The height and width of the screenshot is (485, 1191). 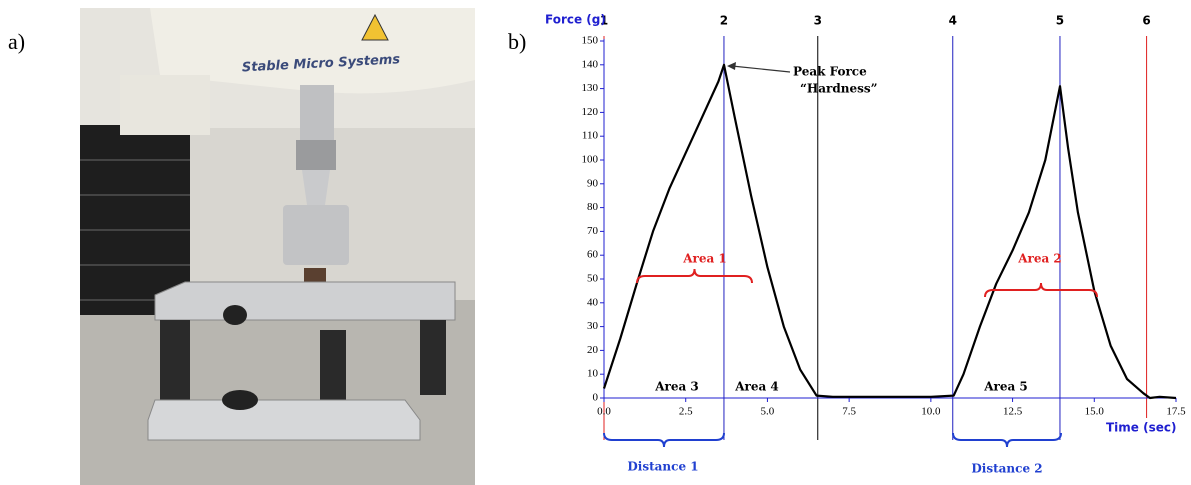 What do you see at coordinates (1095, 412) in the screenshot?
I see `x-tick-label: 15.0` at bounding box center [1095, 412].